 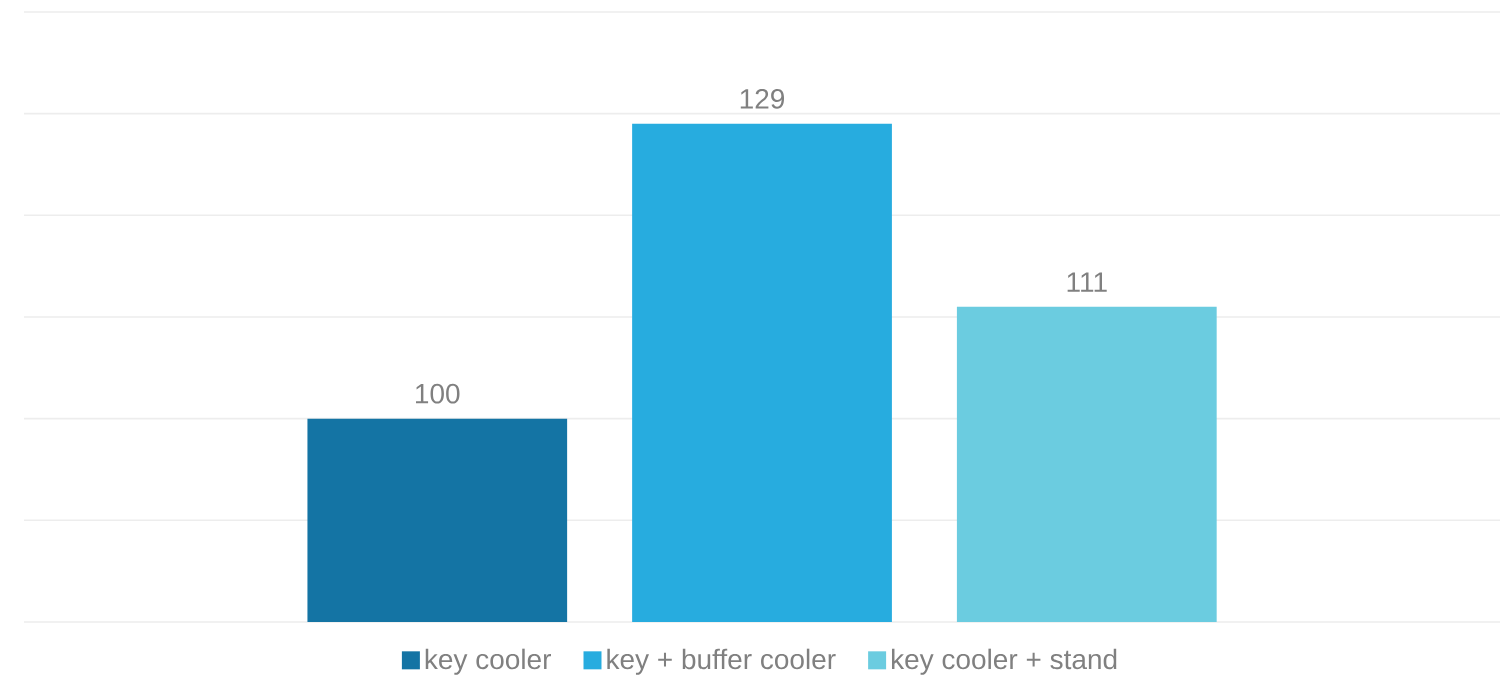 What do you see at coordinates (488, 661) in the screenshot?
I see `legend-label: key cooler` at bounding box center [488, 661].